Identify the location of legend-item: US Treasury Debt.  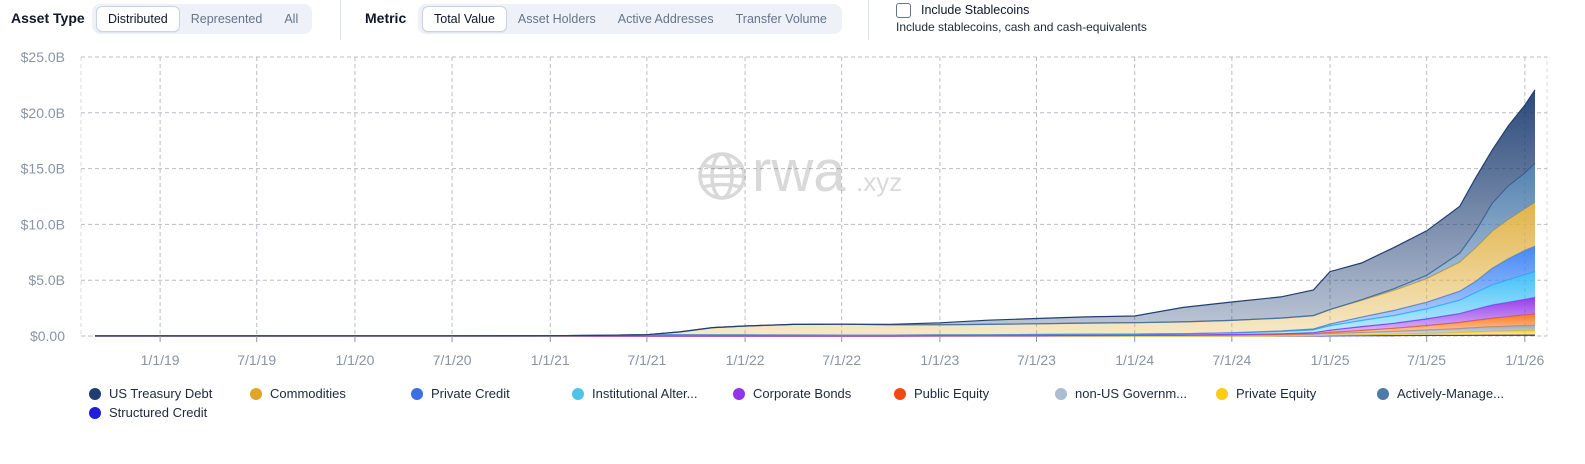
(150, 393).